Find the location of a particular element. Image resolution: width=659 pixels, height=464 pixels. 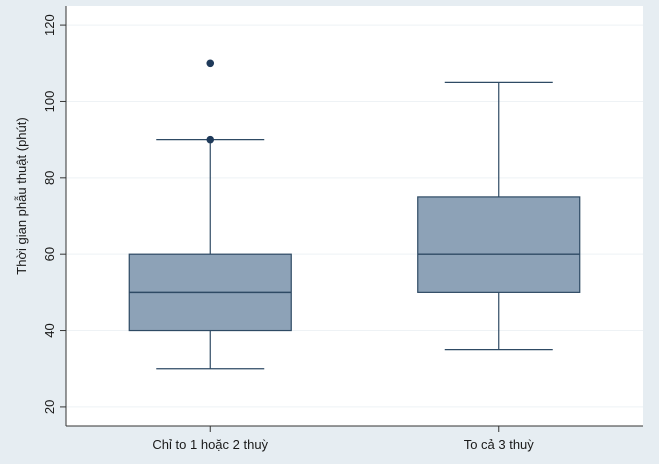

y-tick-label: 20 is located at coordinates (49, 407).